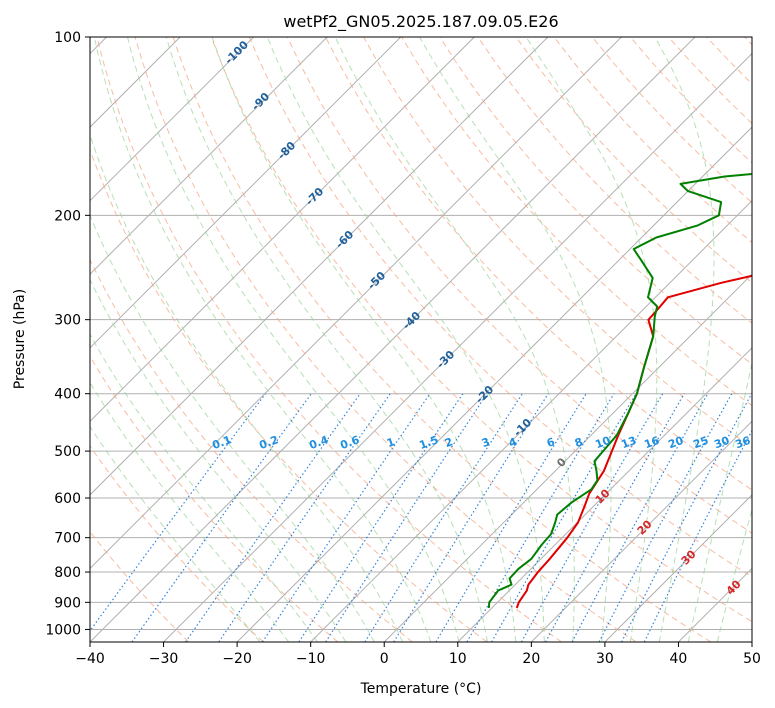  Describe the element at coordinates (428, 442) in the screenshot. I see `mixing-ratio-label: 1.5` at that location.